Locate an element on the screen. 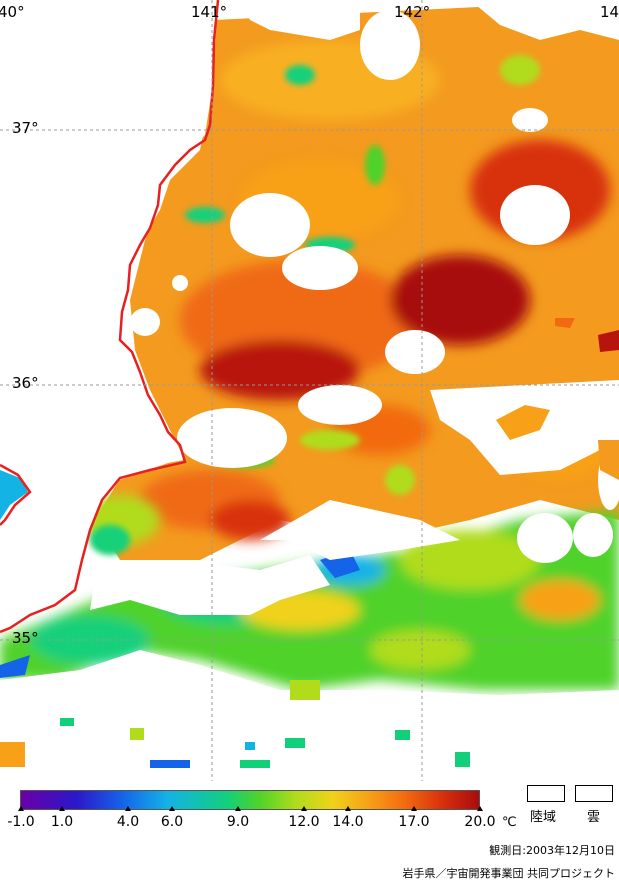  colorbar-unit: ℃ is located at coordinates (509, 822).